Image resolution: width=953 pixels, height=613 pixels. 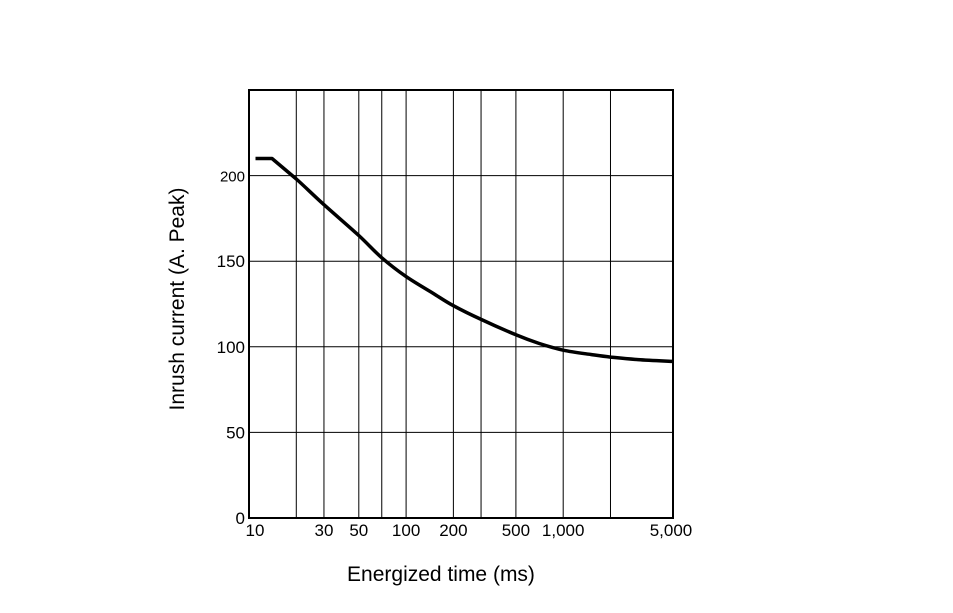 What do you see at coordinates (358, 530) in the screenshot?
I see `x-tick-label: 50` at bounding box center [358, 530].